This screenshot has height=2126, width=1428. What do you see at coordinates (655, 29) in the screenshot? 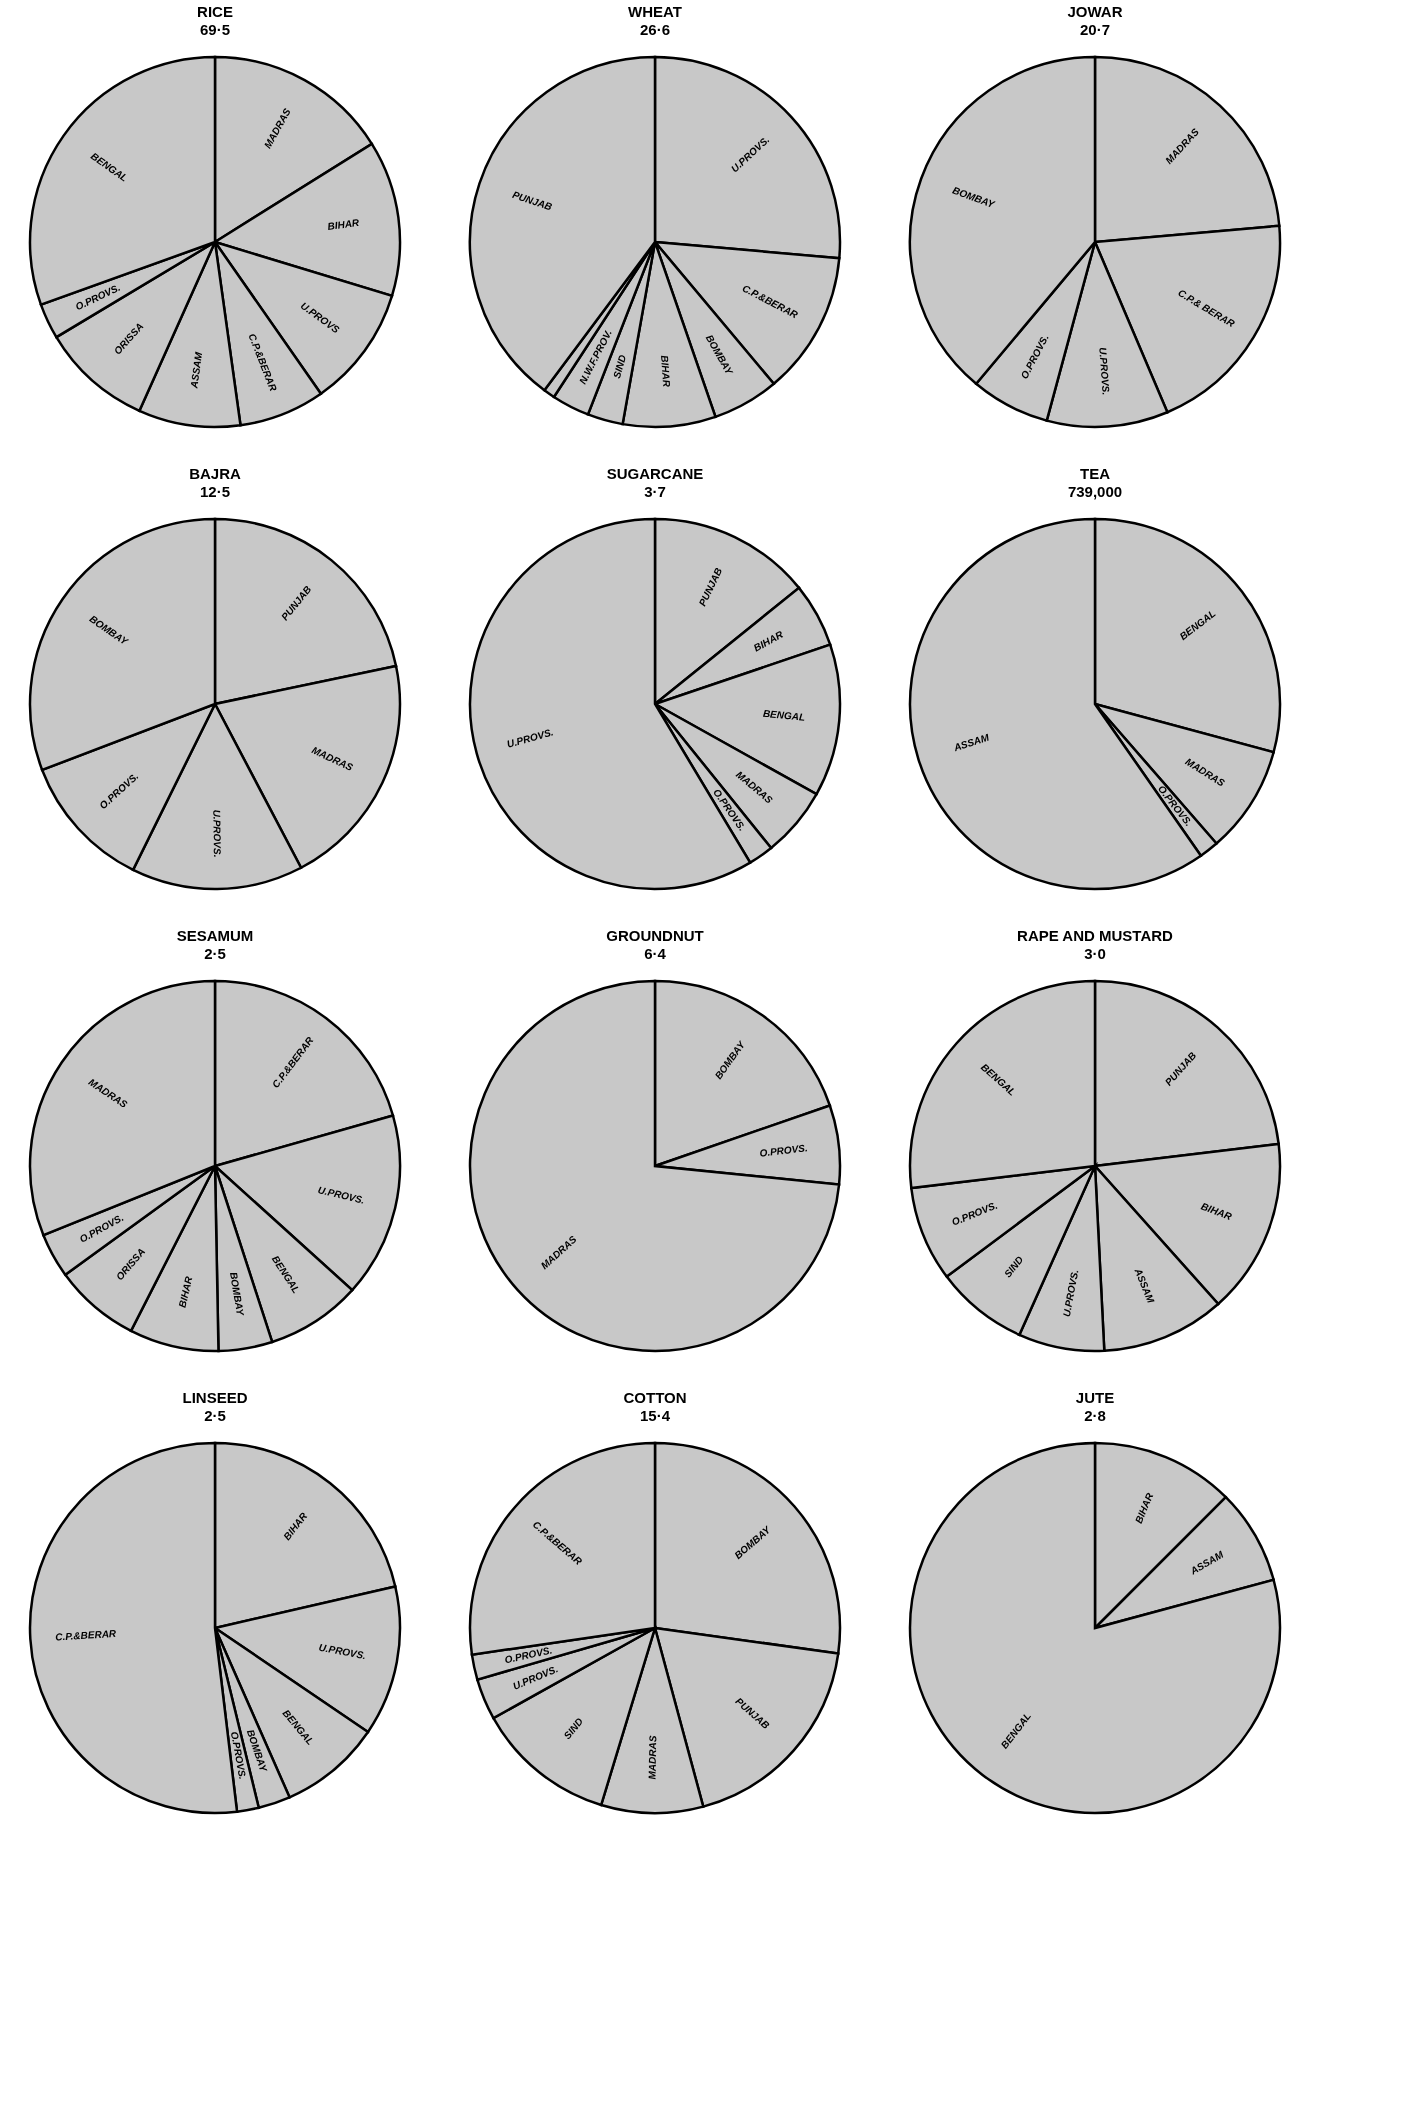
I see `chart-subtitle: 26·6` at bounding box center [655, 29].